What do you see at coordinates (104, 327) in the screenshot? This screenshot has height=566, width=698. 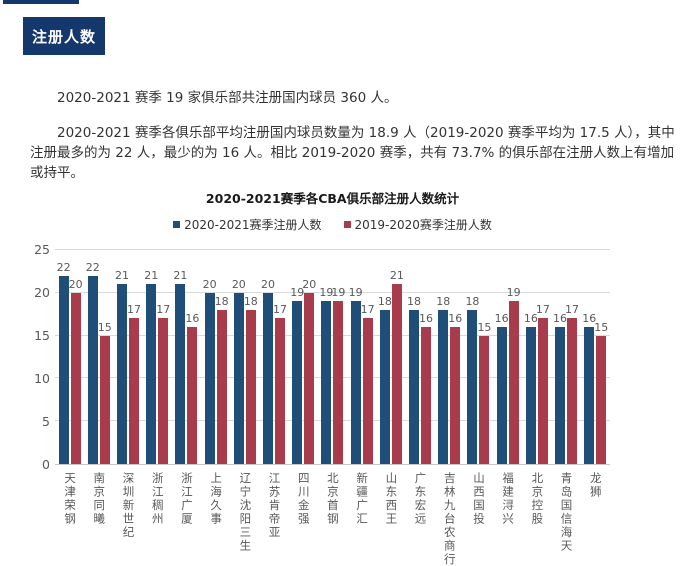 I see `bar-value-label: 15` at bounding box center [104, 327].